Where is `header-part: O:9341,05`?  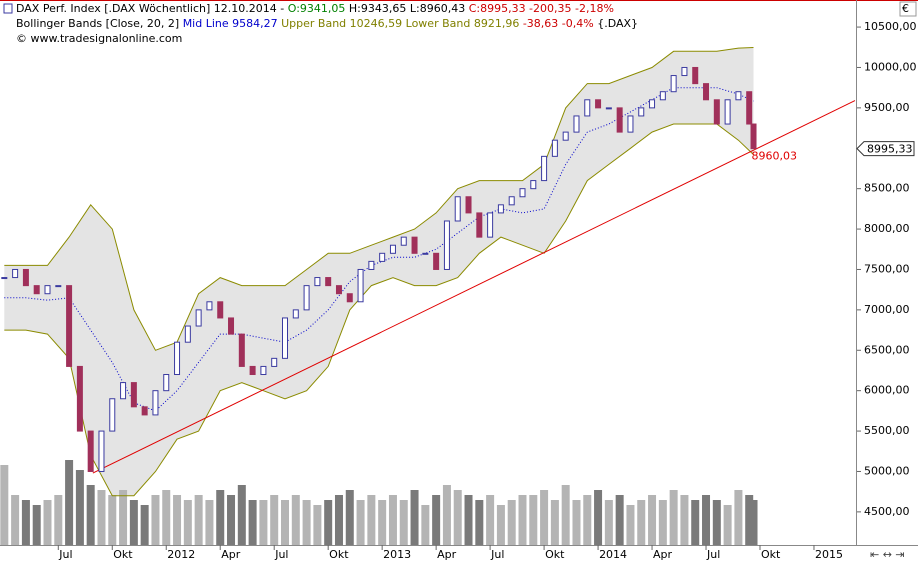
header-part: O:9341,05 is located at coordinates (317, 8).